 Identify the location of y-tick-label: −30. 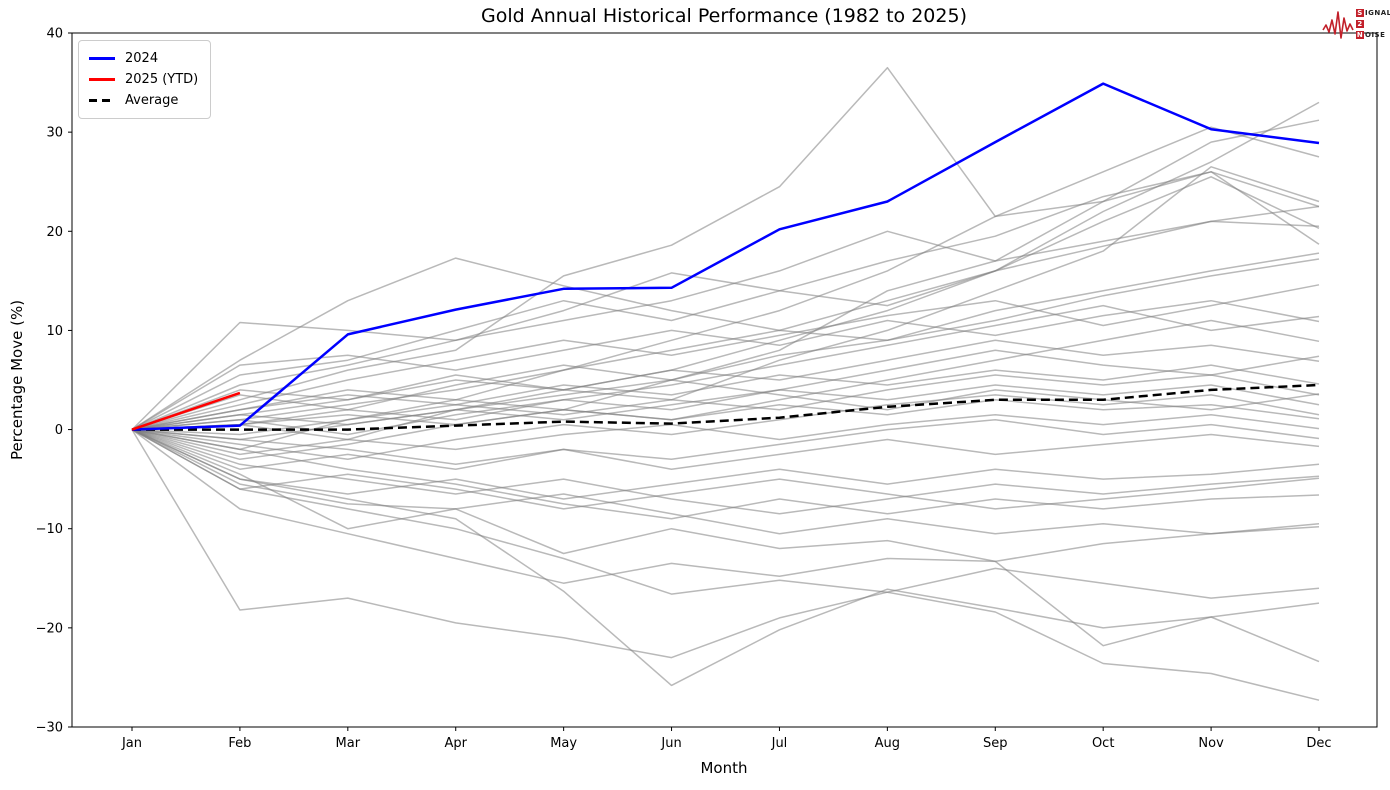
(49, 727).